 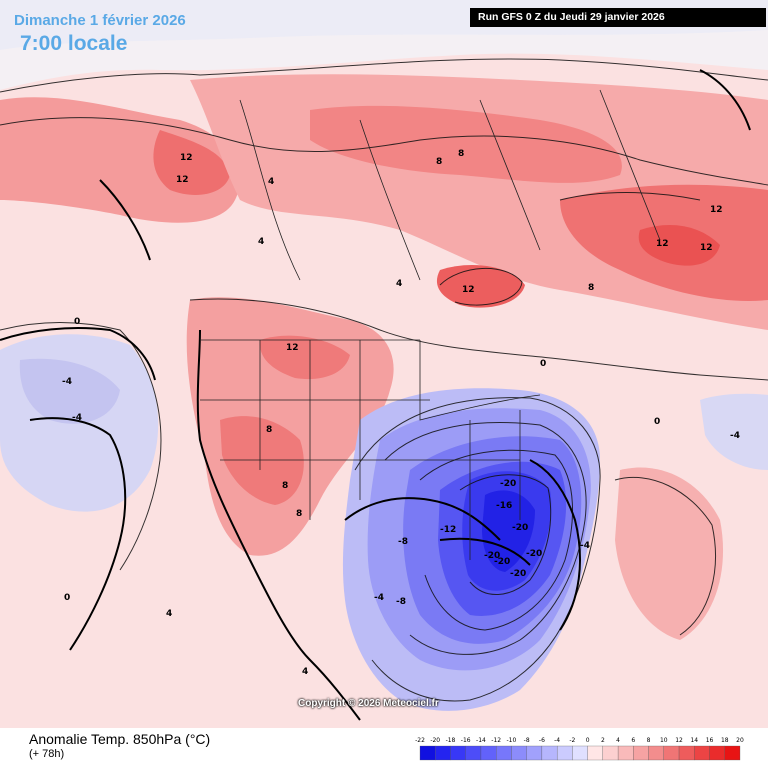 What do you see at coordinates (618, 740) in the screenshot?
I see `legend-tick-label: 4` at bounding box center [618, 740].